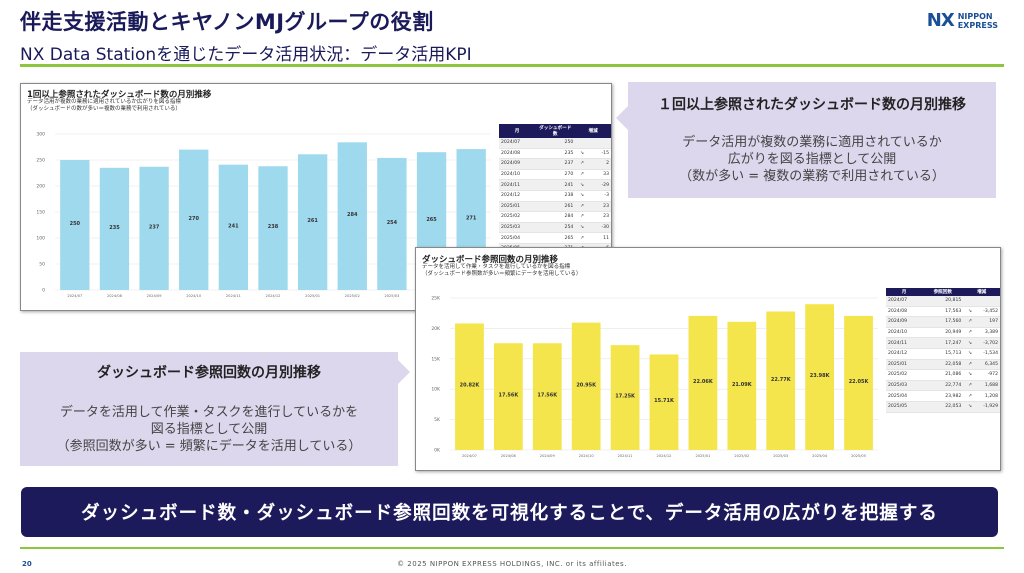 This screenshot has width=1024, height=573. What do you see at coordinates (431, 220) in the screenshot?
I see `chart1-data-label: 265` at bounding box center [431, 220].